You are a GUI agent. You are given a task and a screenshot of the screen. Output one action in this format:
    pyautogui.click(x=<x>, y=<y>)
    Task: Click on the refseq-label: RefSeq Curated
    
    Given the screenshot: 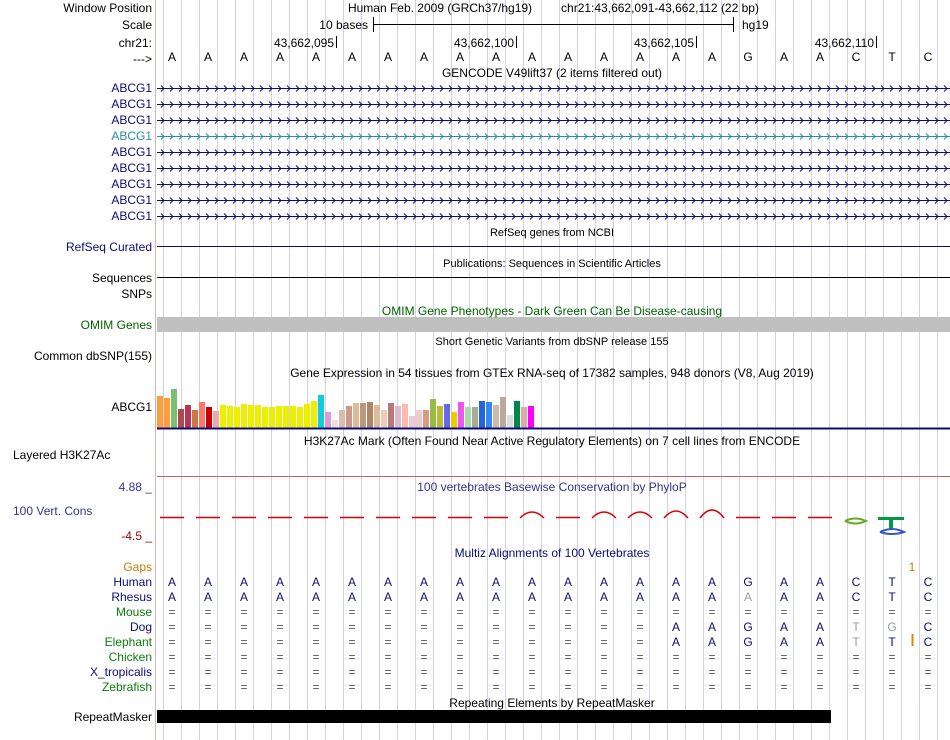 What is the action you would take?
    pyautogui.click(x=108, y=247)
    